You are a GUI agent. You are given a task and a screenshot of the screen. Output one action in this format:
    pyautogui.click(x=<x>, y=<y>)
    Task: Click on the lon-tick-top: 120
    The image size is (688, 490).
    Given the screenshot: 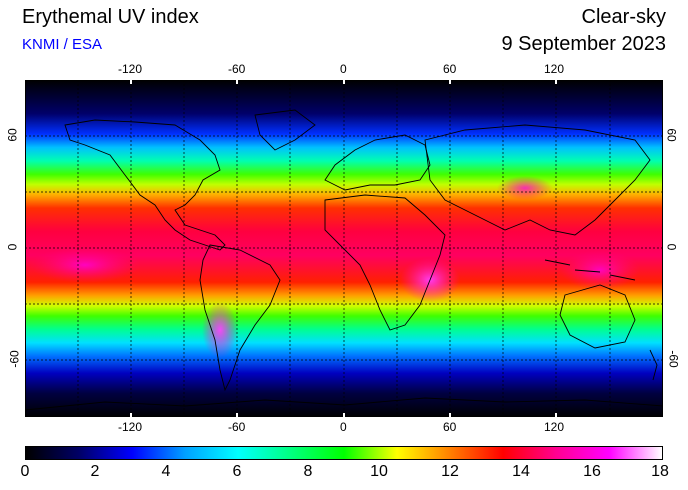 What is the action you would take?
    pyautogui.click(x=554, y=69)
    